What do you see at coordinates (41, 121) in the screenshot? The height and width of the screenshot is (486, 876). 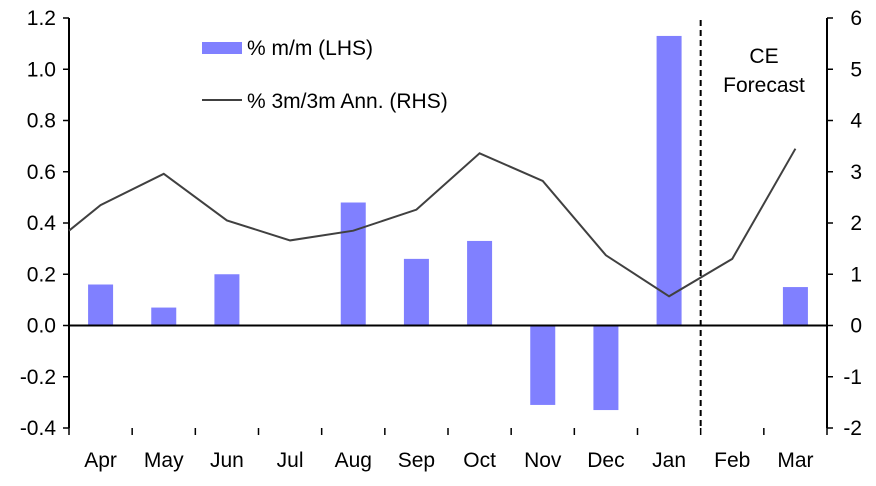 I see `left-tick-label: 0.8` at bounding box center [41, 121].